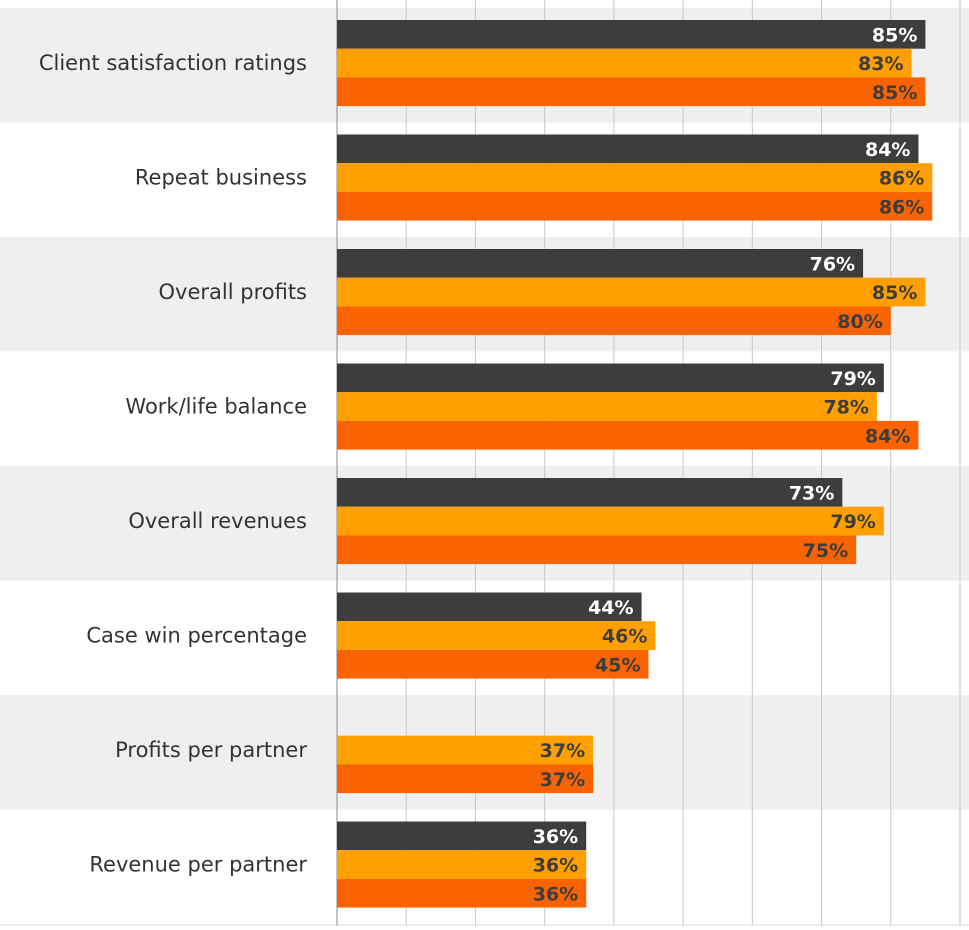  I want to click on bar-value-label: 44%, so click(610, 608).